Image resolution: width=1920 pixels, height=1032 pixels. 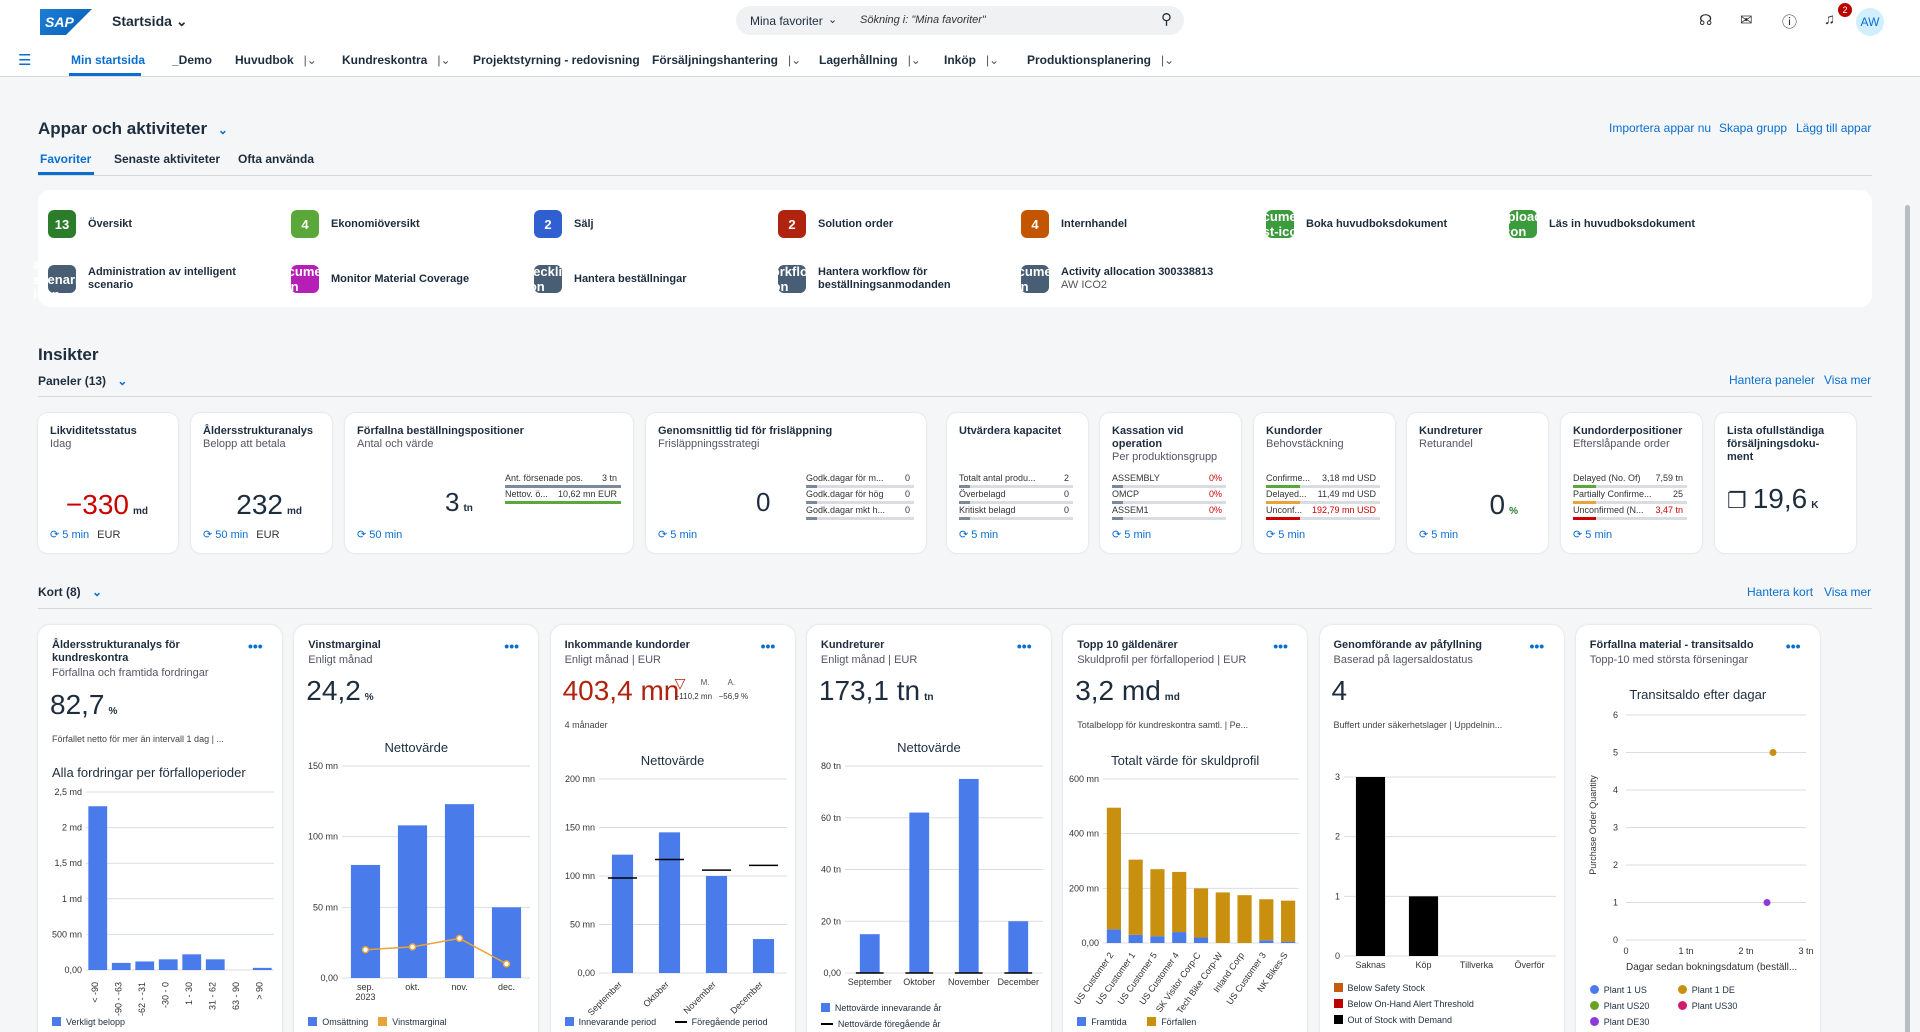 I want to click on tab-favorites: Favoriter, so click(x=66, y=159).